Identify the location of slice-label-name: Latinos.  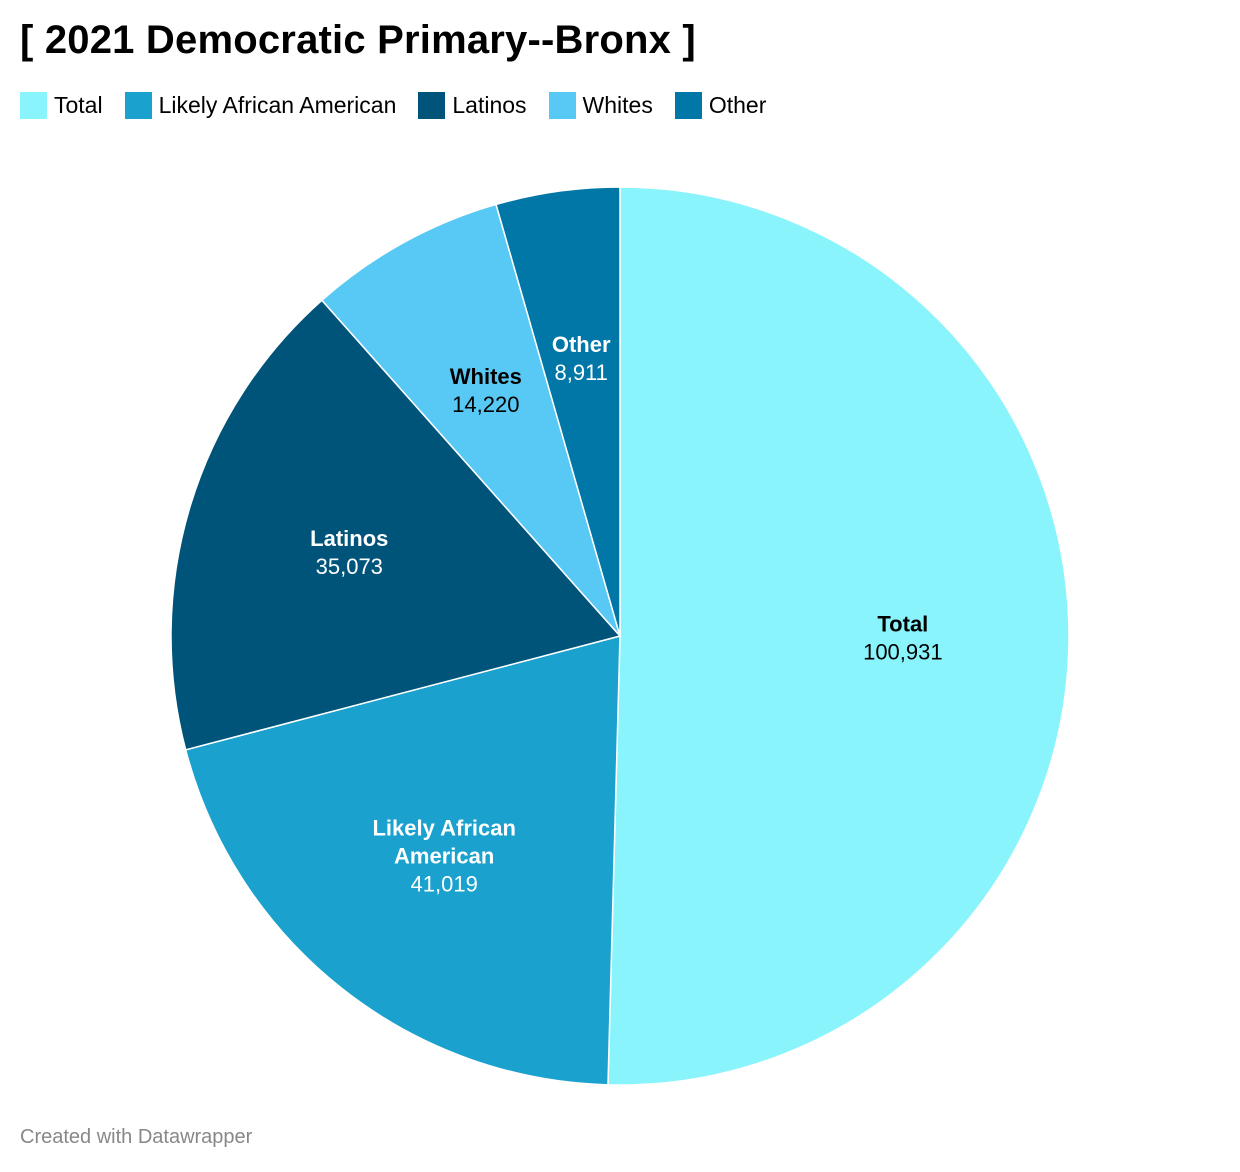
(349, 538).